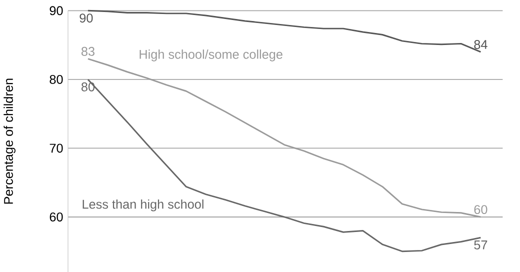 The width and height of the screenshot is (520, 272). I want to click on data-label: 83, so click(87, 51).